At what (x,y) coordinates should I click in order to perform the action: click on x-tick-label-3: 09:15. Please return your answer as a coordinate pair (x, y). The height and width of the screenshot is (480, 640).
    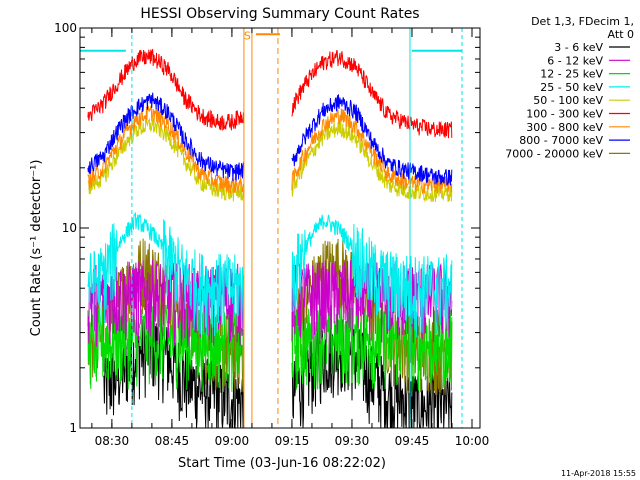
    Looking at the image, I should click on (292, 441).